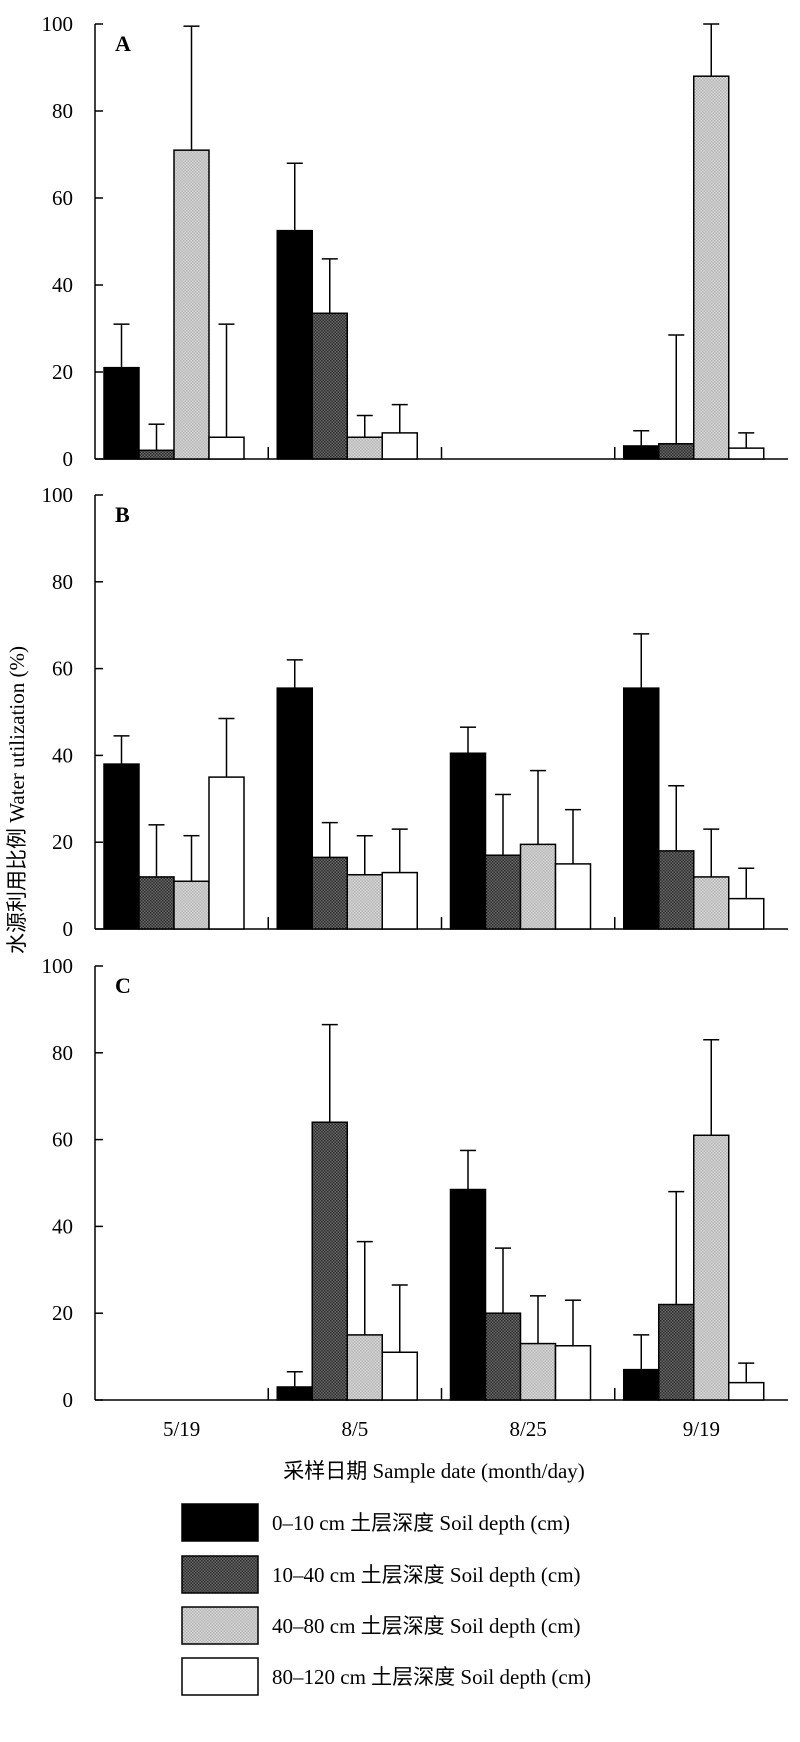  Describe the element at coordinates (426, 1626) in the screenshot. I see `legend-label-40-80cm: 40–80 cm 土层深度 Soil depth (cm)` at that location.